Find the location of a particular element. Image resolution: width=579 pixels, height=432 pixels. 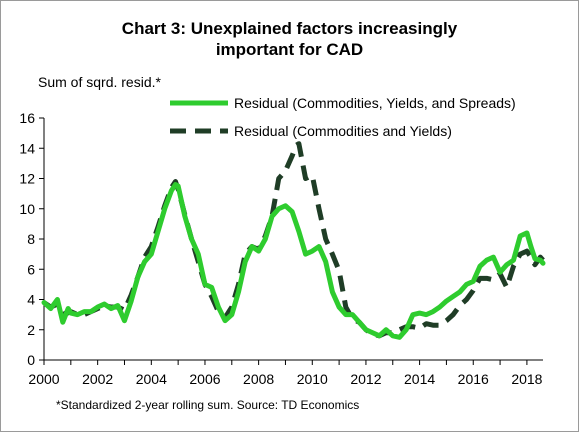

x-tick-label: 2010 is located at coordinates (312, 379).